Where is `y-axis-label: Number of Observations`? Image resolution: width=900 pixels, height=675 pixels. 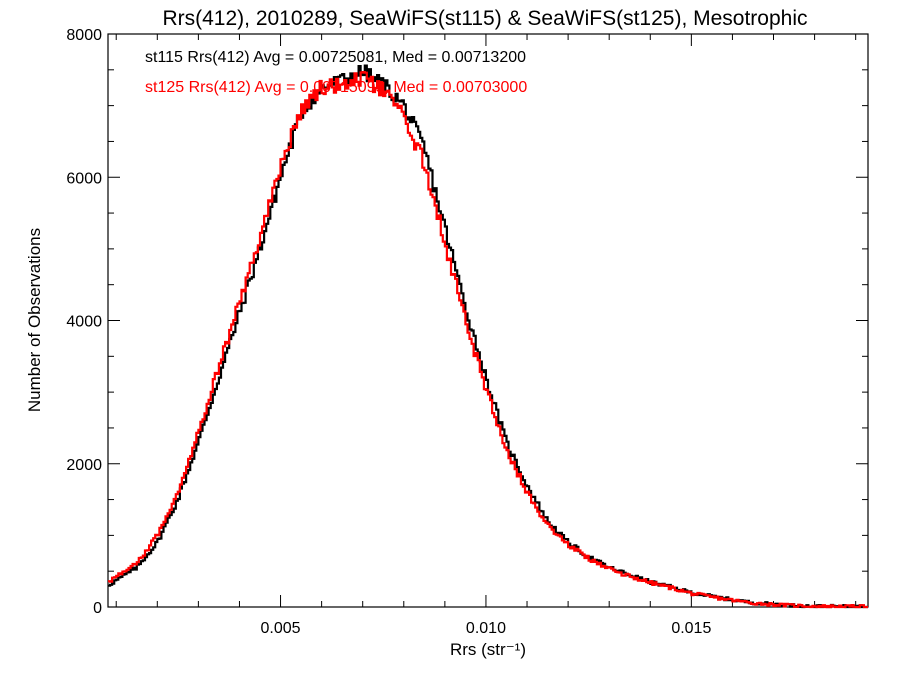
y-axis-label: Number of Observations is located at coordinates (34, 320).